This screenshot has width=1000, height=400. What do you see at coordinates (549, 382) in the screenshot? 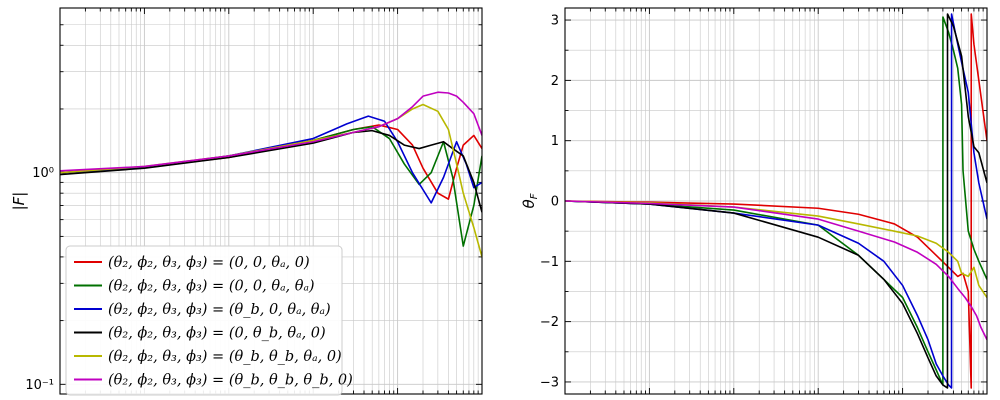
I see `y-tick-label: −3` at bounding box center [549, 382].